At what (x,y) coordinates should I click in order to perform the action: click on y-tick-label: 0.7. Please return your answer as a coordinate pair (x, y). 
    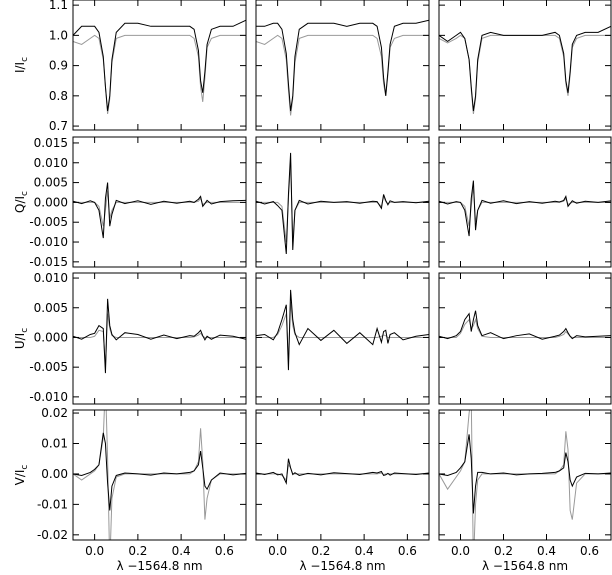
    Looking at the image, I should click on (58, 126).